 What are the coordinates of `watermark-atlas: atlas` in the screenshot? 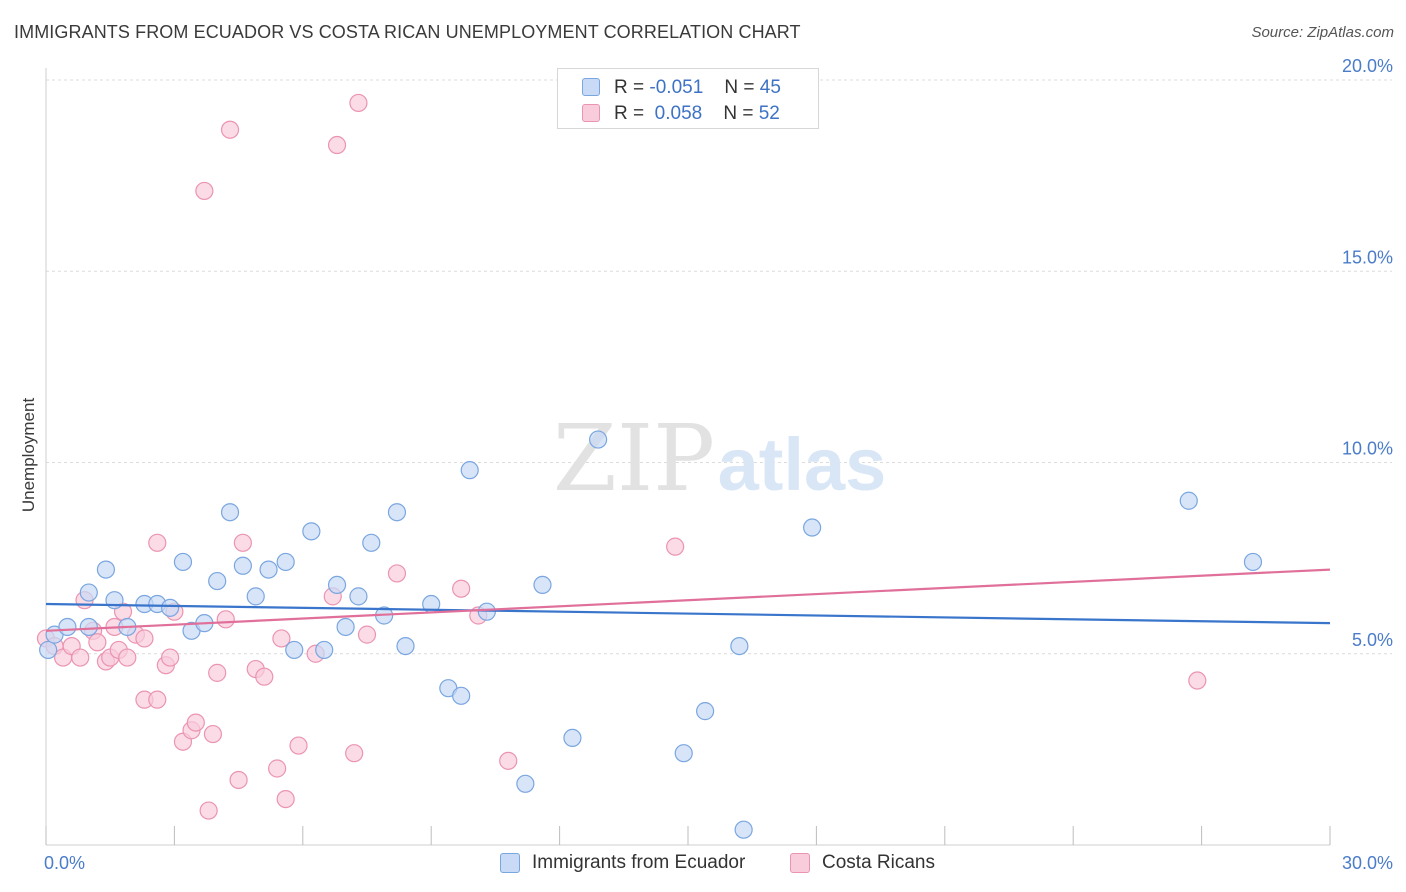 It's located at (802, 464).